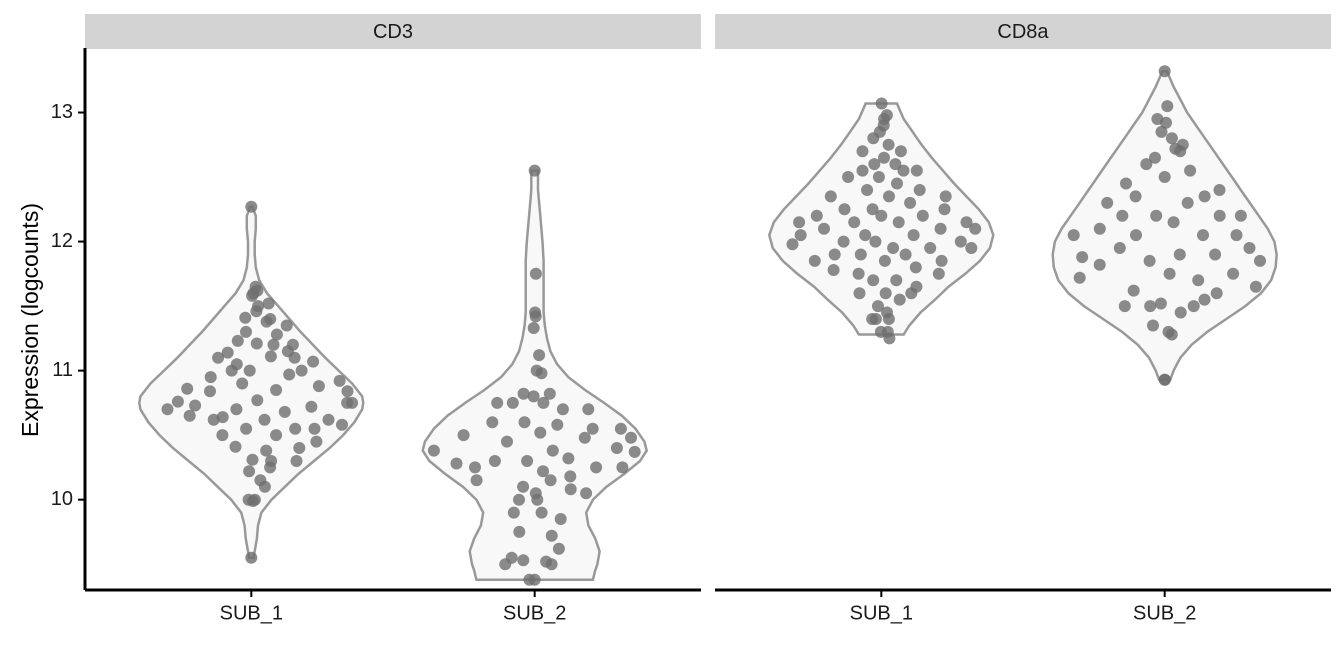 This screenshot has height=672, width=1344. I want to click on strip-background, so click(393, 31).